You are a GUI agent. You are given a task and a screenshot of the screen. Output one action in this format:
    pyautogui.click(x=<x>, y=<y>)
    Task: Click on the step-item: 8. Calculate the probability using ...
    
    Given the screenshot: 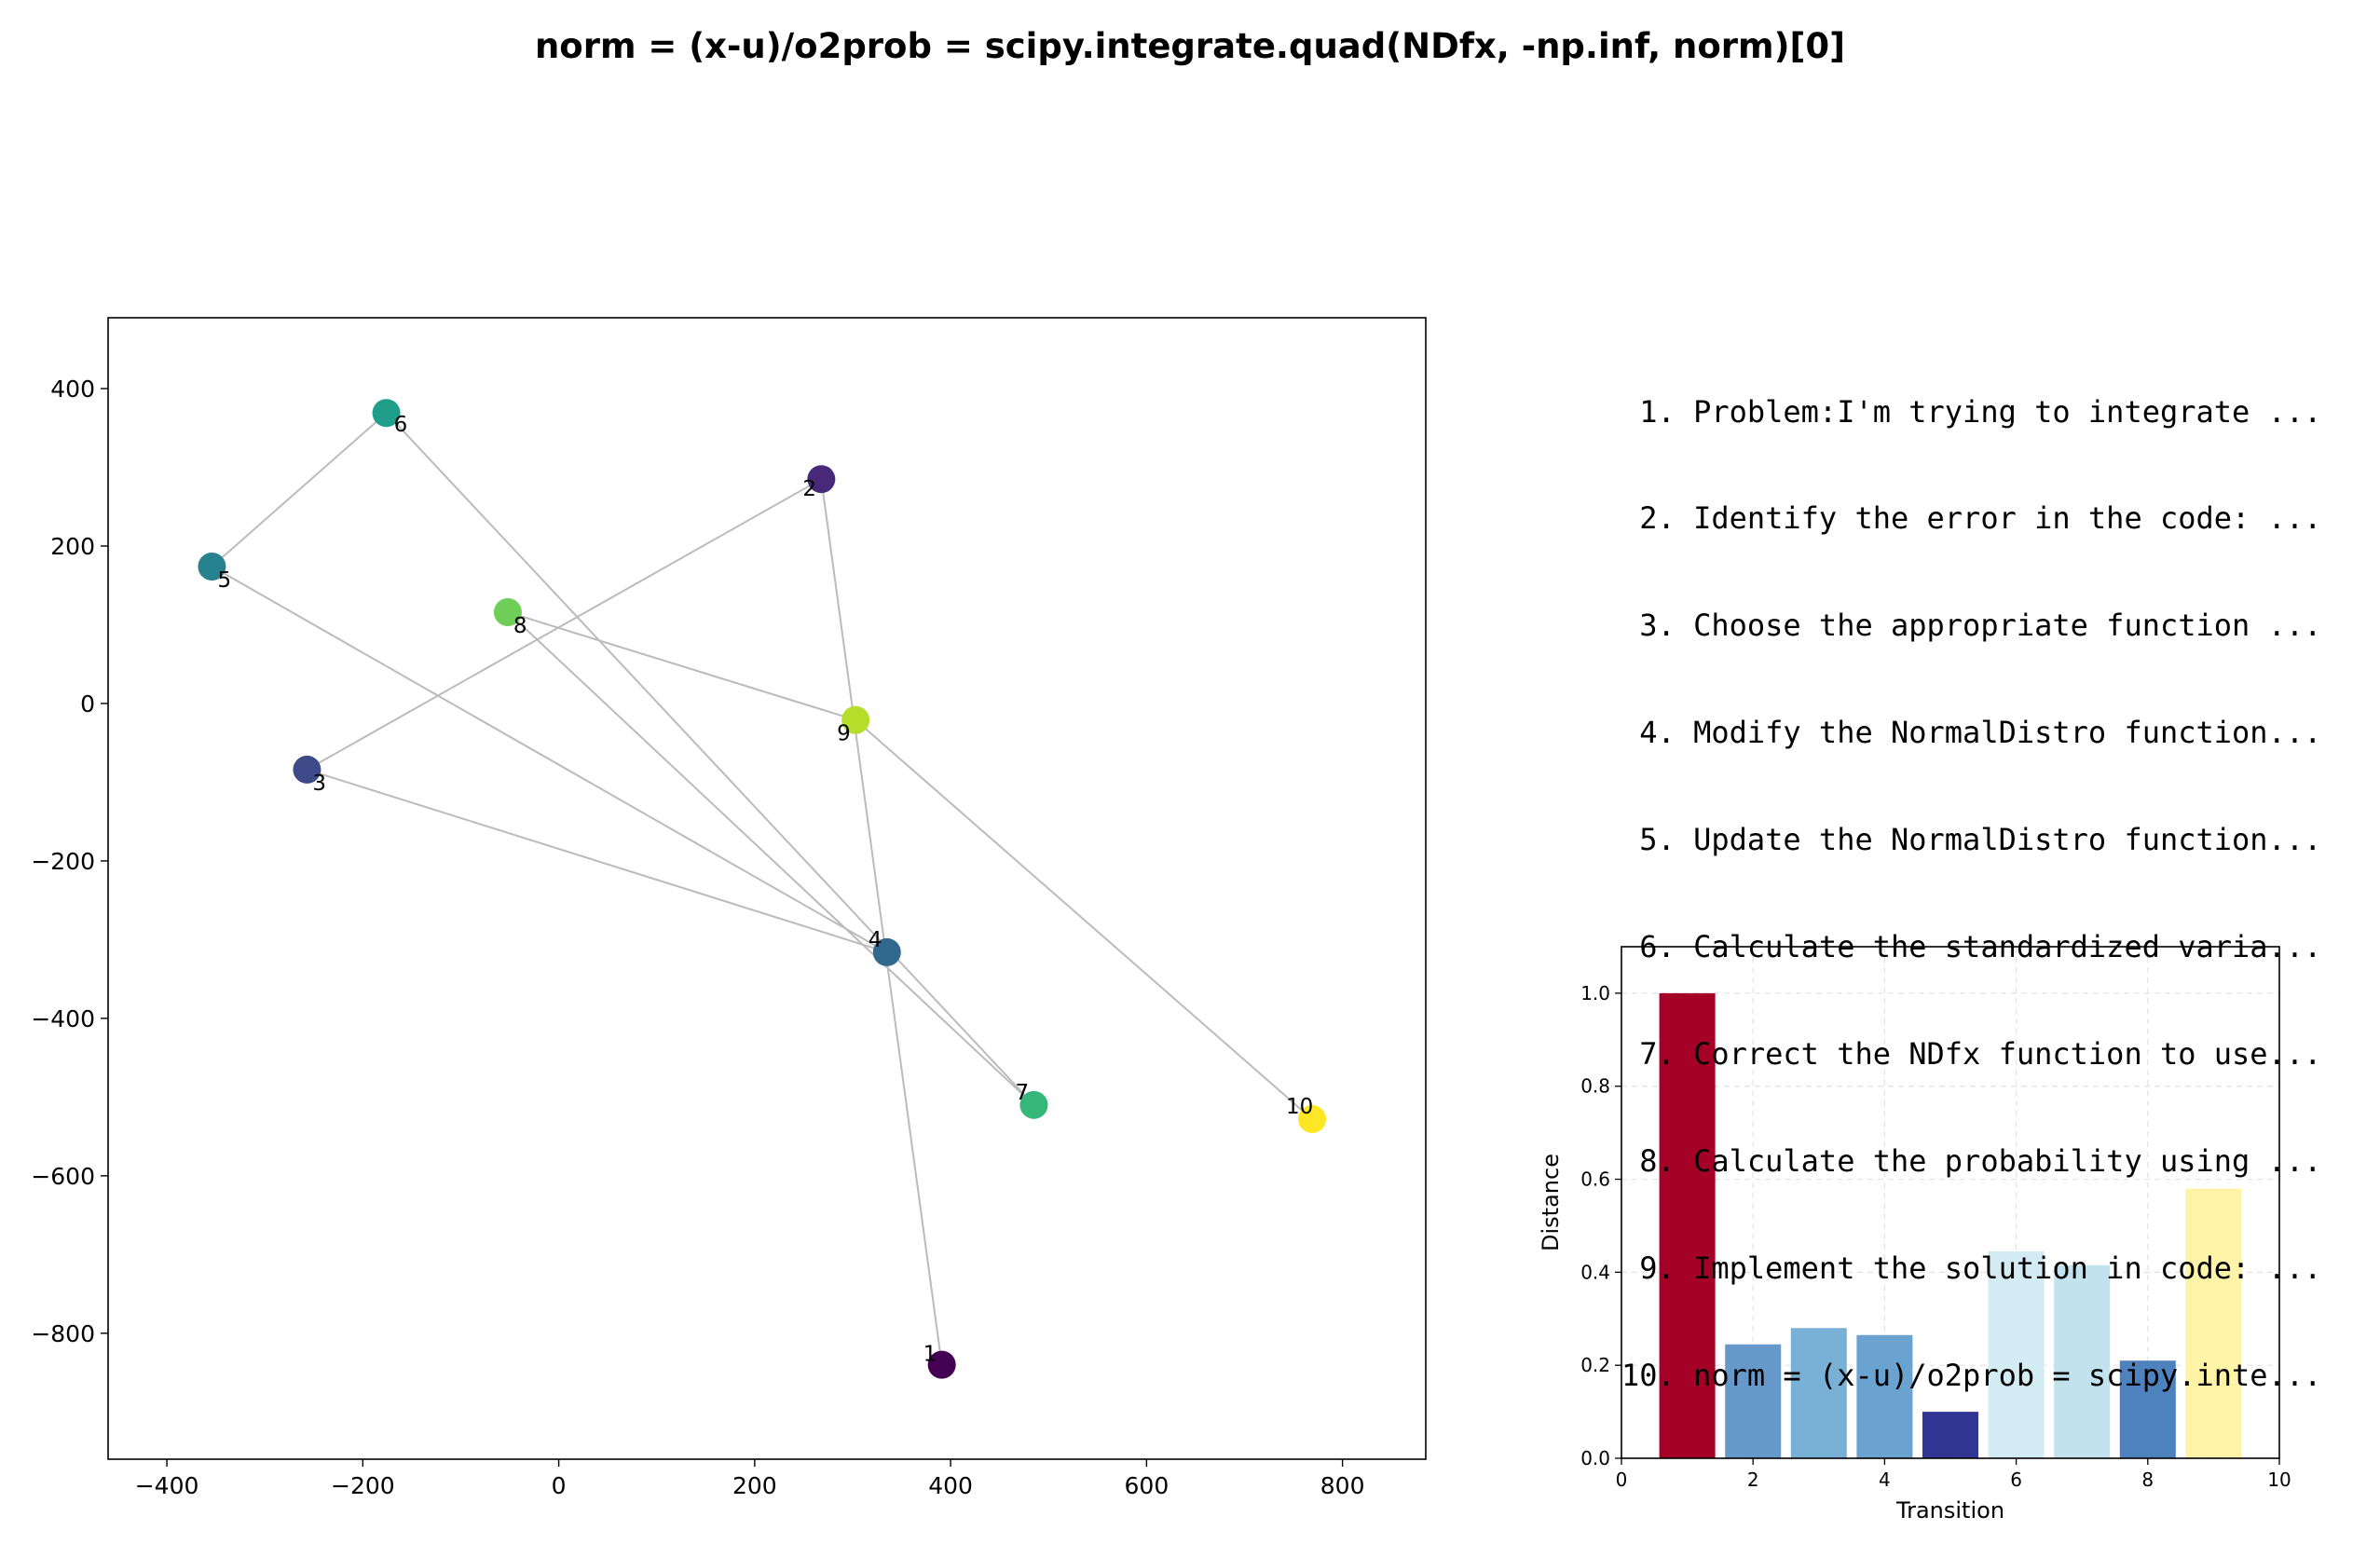 What is the action you would take?
    pyautogui.click(x=1971, y=1161)
    